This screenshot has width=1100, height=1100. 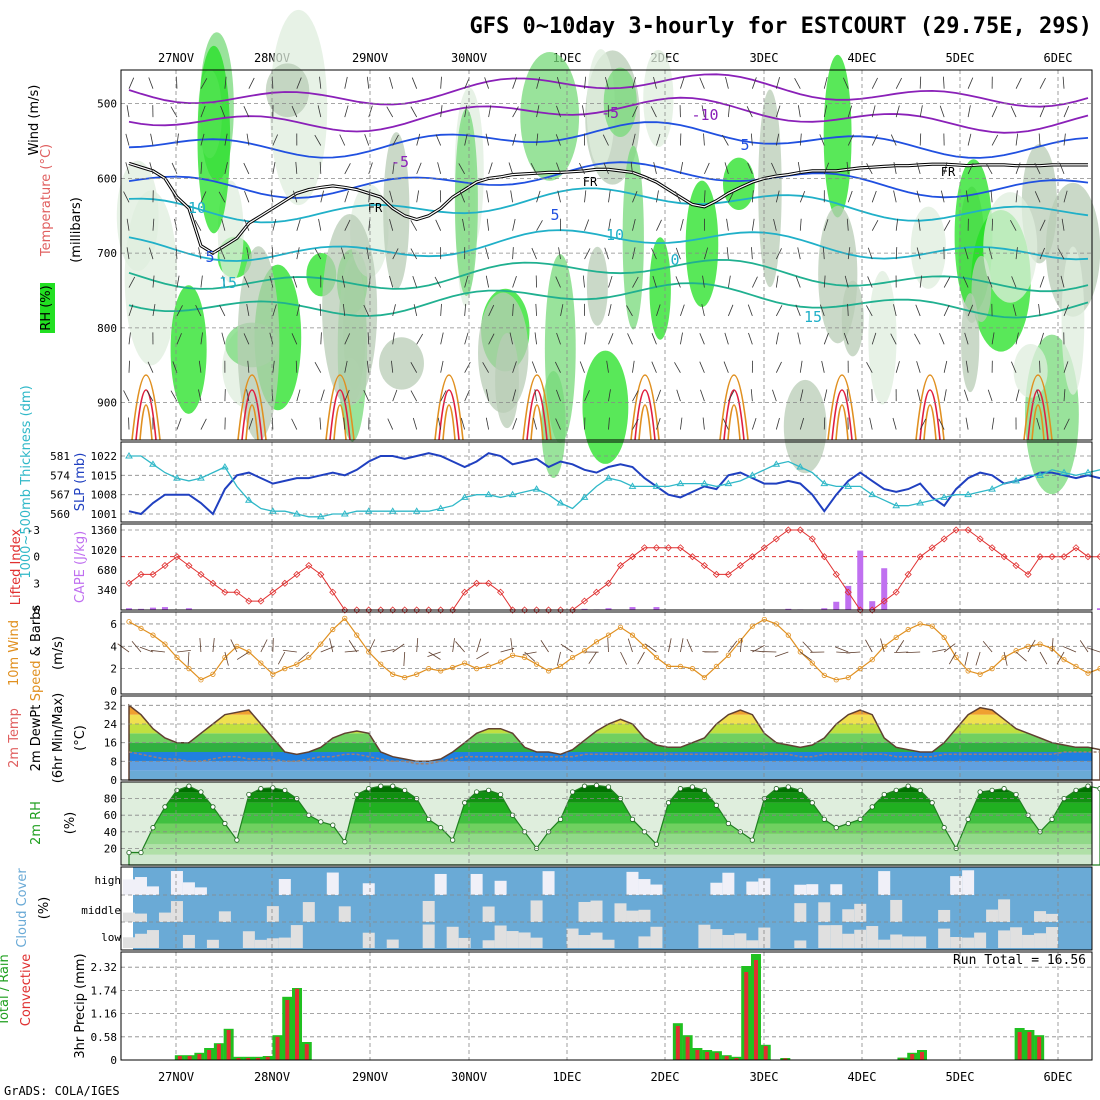 What do you see at coordinates (862, 1077) in the screenshot?
I see `x-tick-bottom-7: 4DEC` at bounding box center [862, 1077].